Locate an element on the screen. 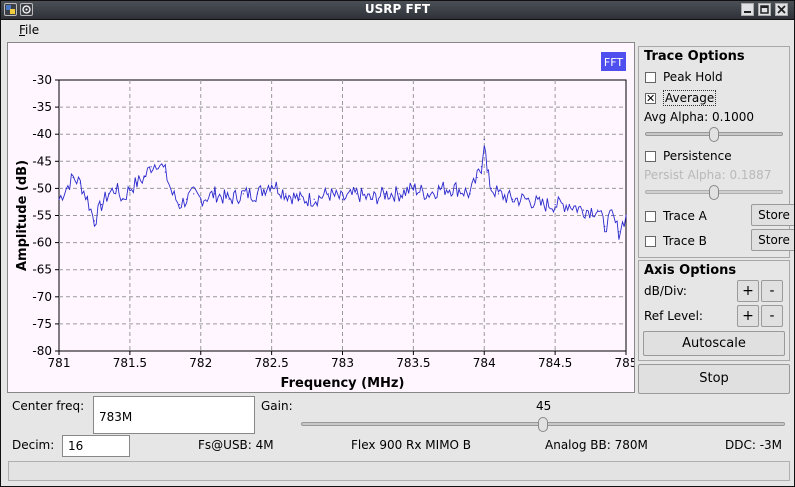  db-div-label: dB/Div: is located at coordinates (665, 291).